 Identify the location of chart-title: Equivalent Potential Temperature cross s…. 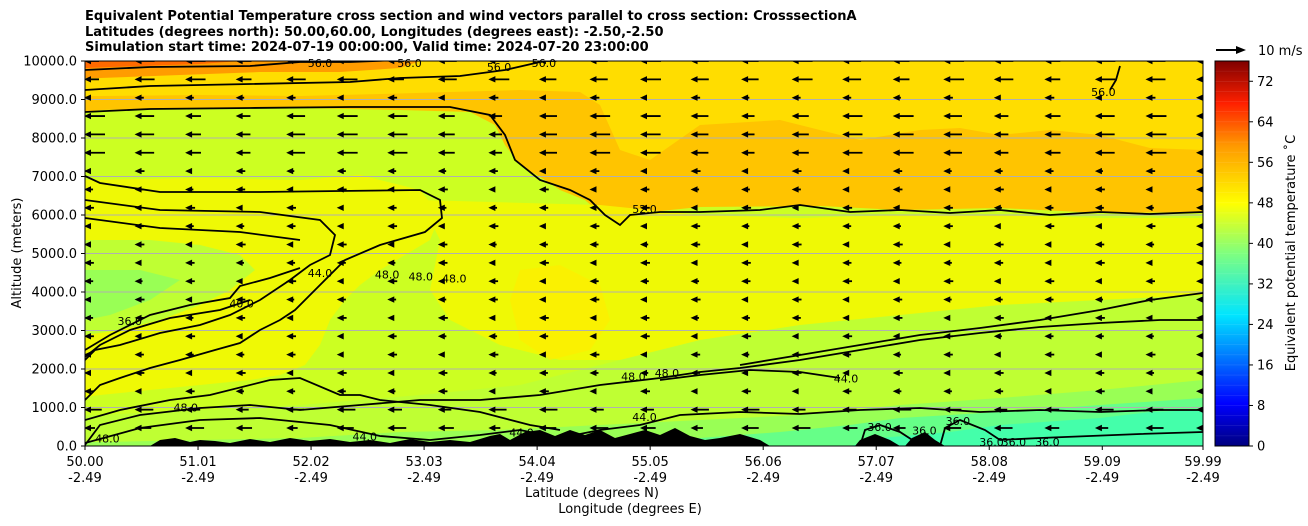
(471, 32).